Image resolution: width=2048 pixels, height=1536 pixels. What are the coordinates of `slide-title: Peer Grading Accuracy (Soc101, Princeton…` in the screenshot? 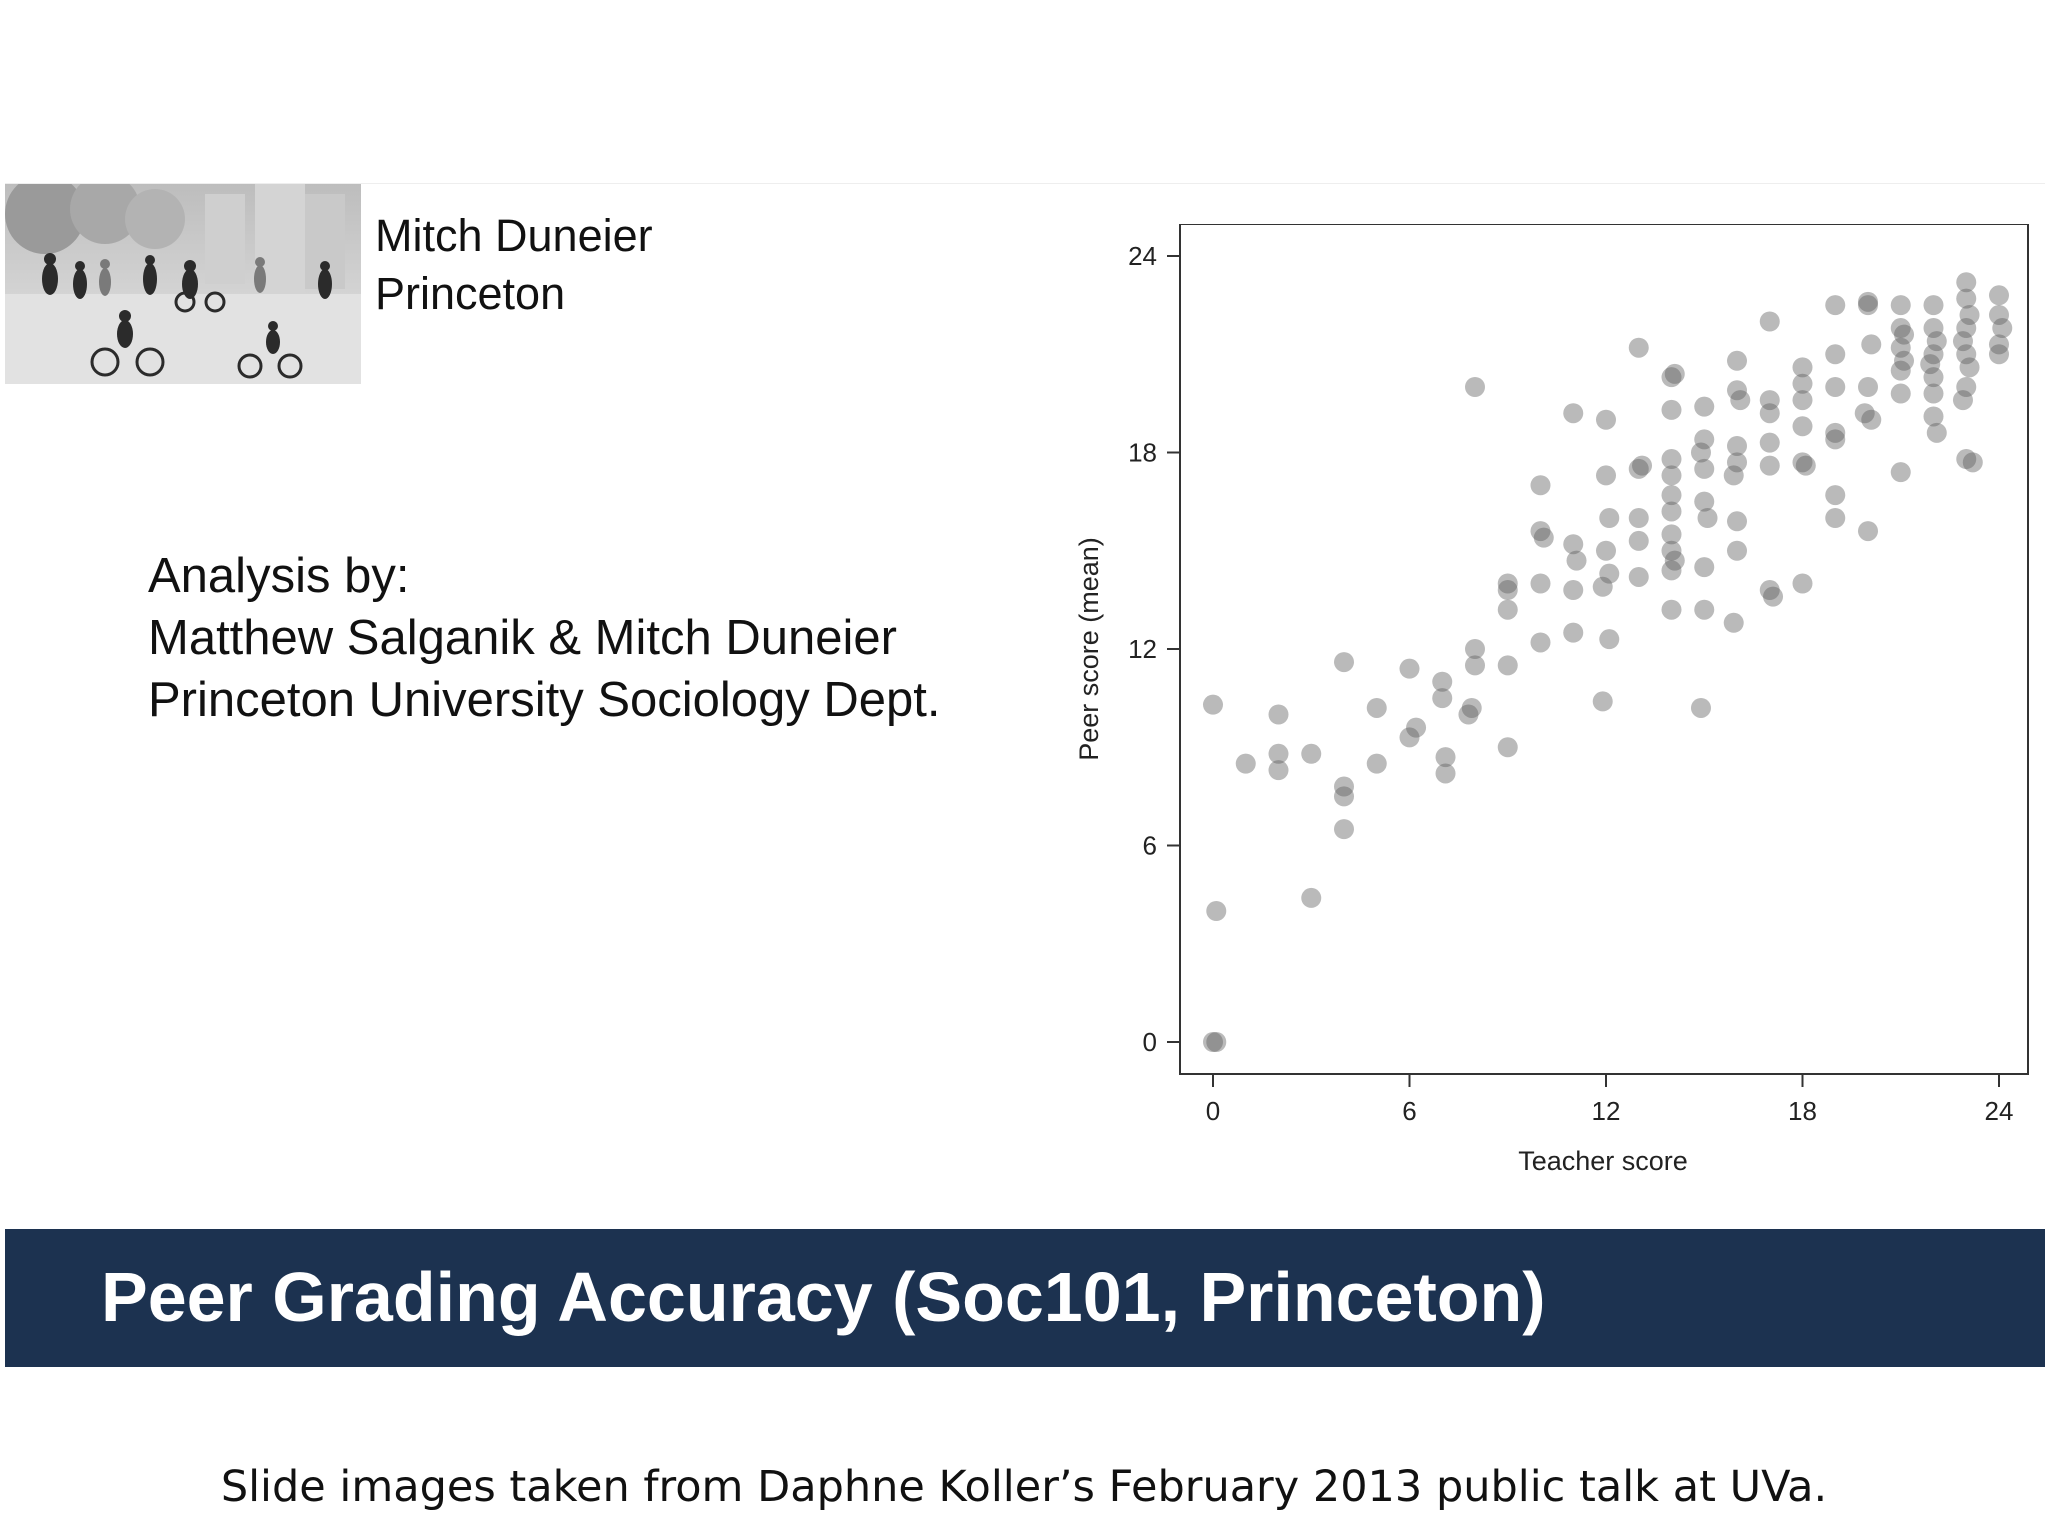 It's located at (823, 1297).